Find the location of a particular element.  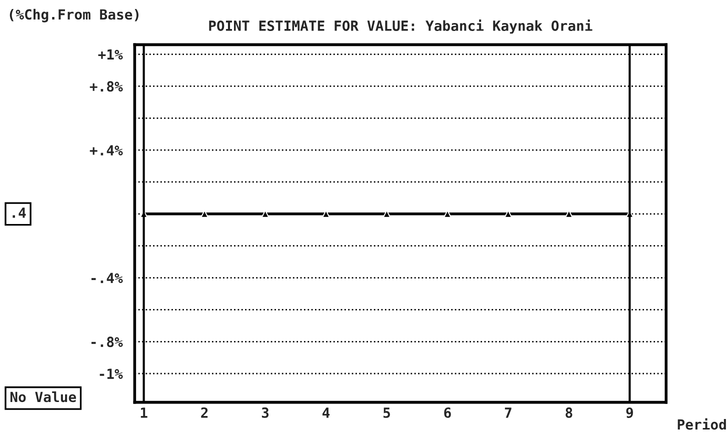

y-tick-label: +.8% is located at coordinates (106, 86).